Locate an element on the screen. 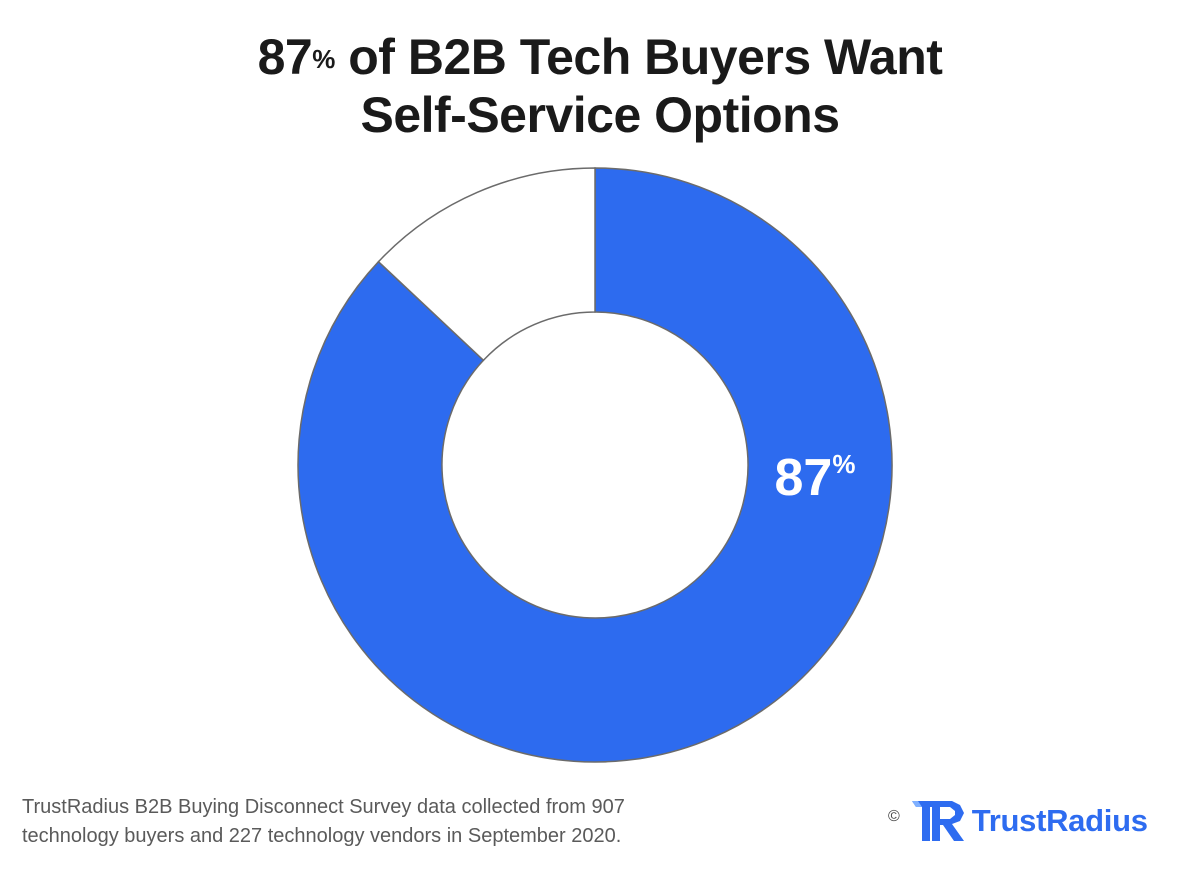 The image size is (1200, 887). title-line-1-rest: of B2B Tech Buyers Want is located at coordinates (638, 57).